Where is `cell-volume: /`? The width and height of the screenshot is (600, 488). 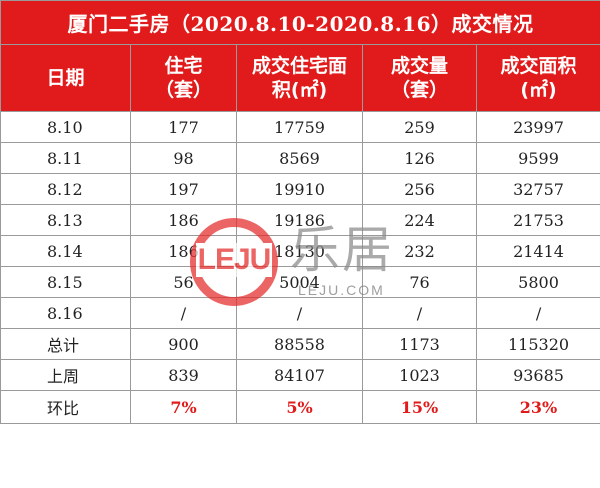 cell-volume: / is located at coordinates (419, 313).